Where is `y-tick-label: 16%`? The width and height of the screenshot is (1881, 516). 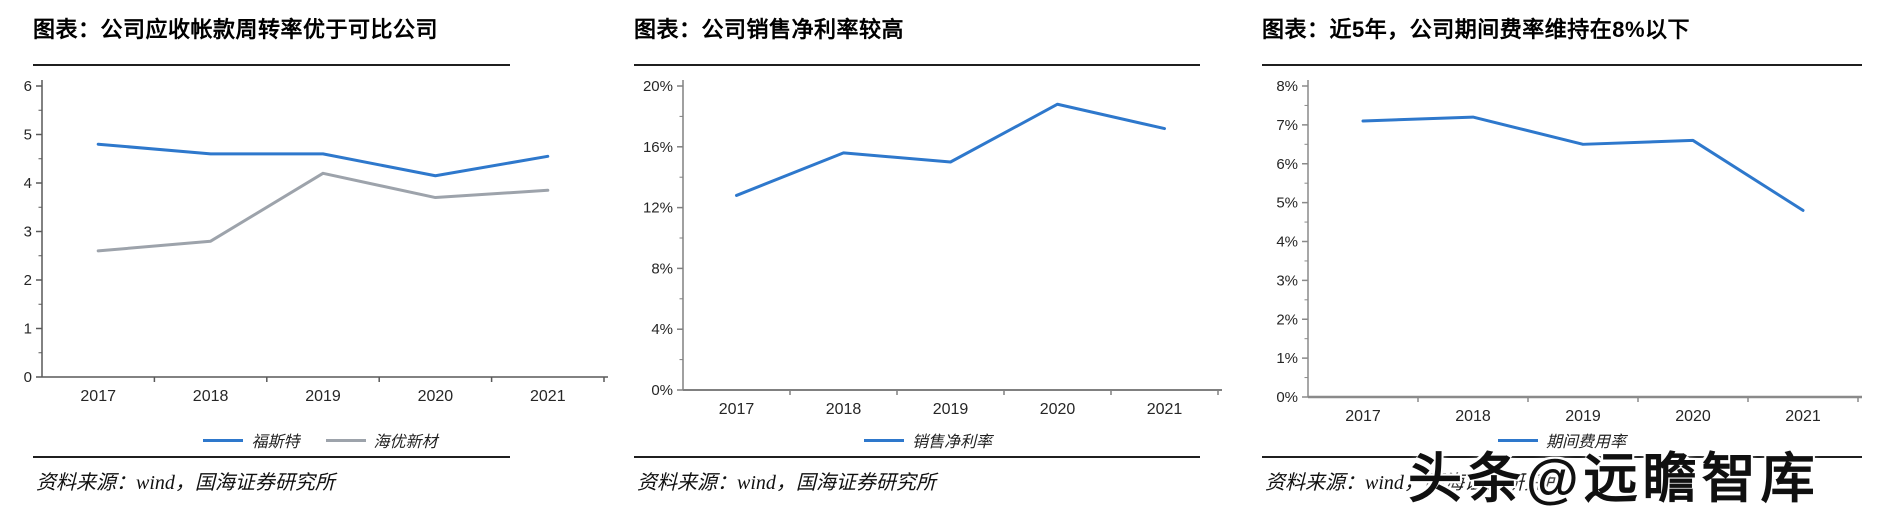
y-tick-label: 16% is located at coordinates (658, 147).